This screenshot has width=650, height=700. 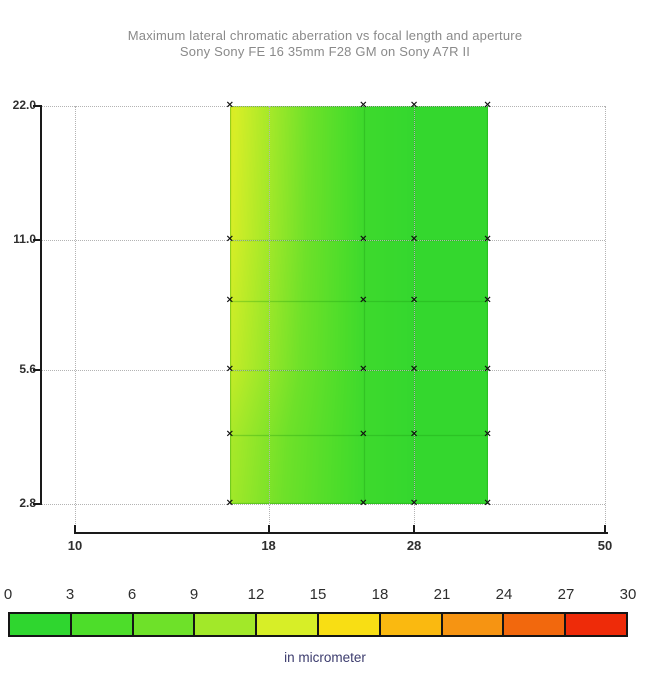 What do you see at coordinates (341, 533) in the screenshot?
I see `x-axis-line` at bounding box center [341, 533].